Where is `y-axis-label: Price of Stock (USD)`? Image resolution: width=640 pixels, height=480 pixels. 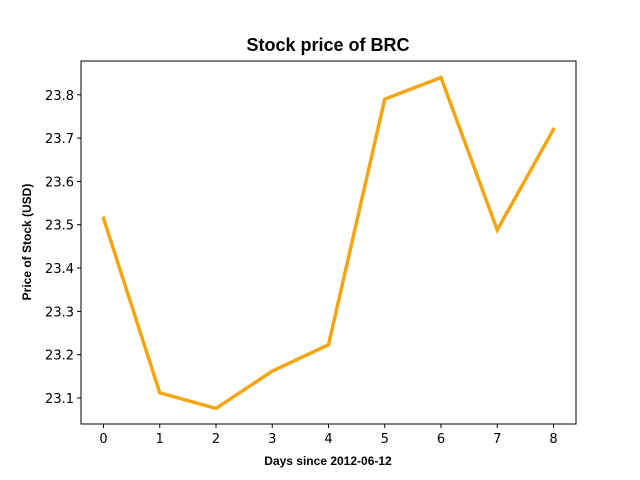 y-axis-label: Price of Stock (USD) is located at coordinates (27, 242).